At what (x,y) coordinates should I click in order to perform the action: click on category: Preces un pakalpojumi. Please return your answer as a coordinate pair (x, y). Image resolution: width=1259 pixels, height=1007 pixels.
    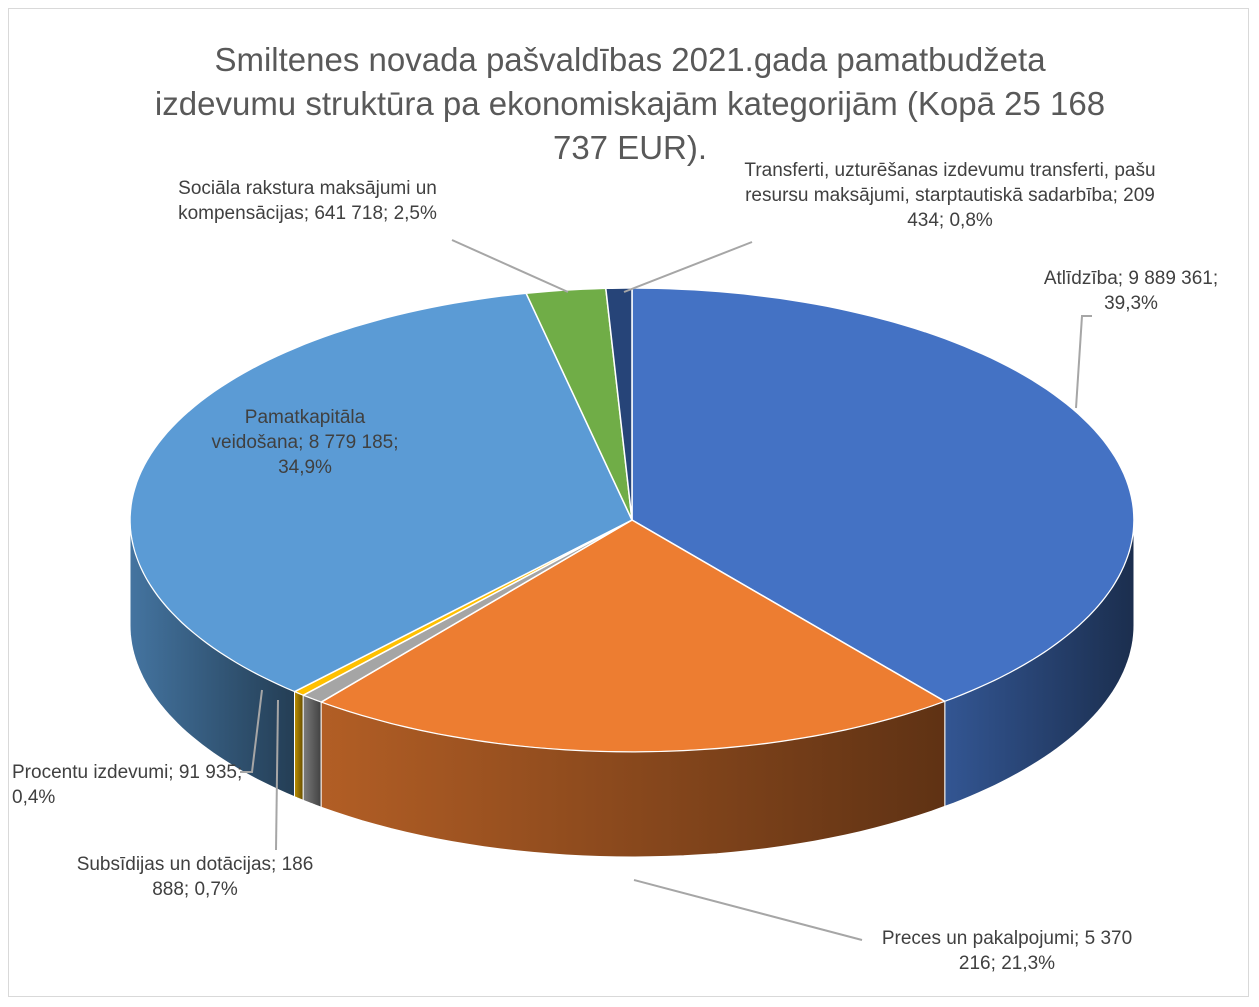
    Looking at the image, I should click on (978, 938).